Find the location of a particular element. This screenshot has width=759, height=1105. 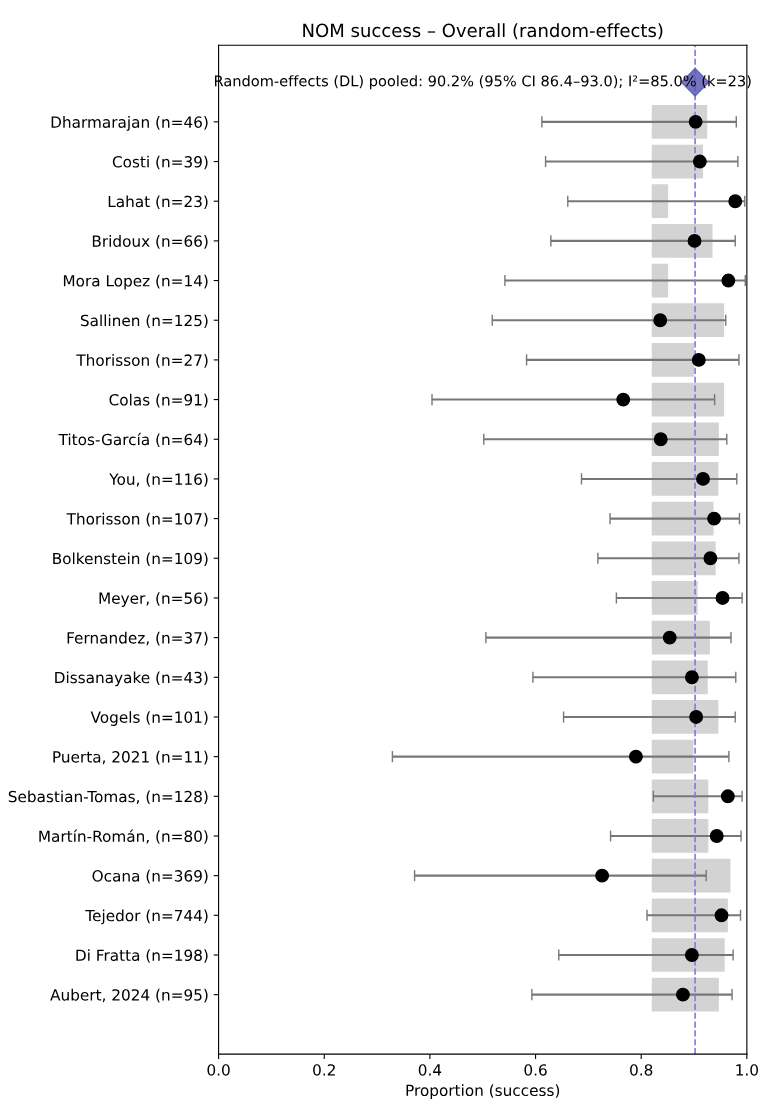

y-tick-label: Fernandez, (n=37) is located at coordinates (137, 638).